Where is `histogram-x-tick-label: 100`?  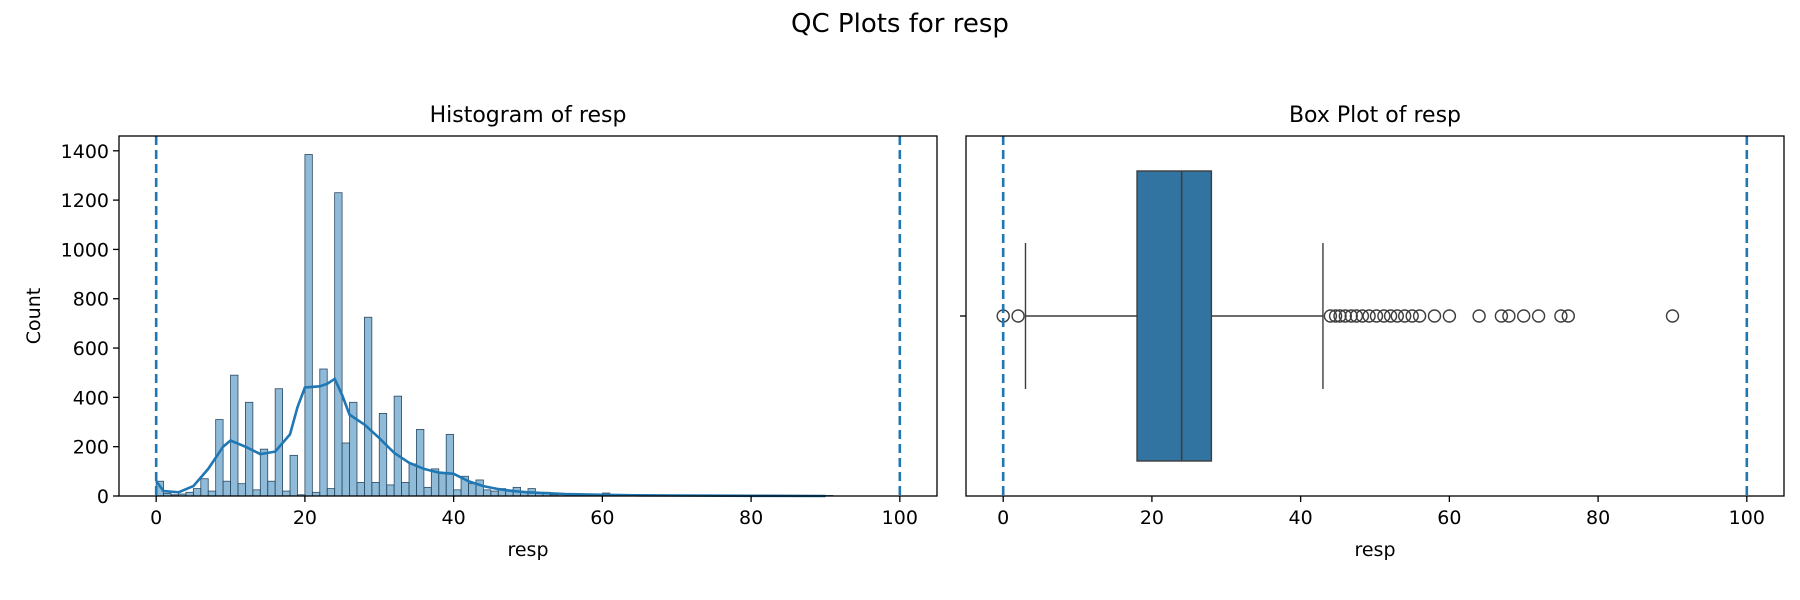 histogram-x-tick-label: 100 is located at coordinates (900, 518).